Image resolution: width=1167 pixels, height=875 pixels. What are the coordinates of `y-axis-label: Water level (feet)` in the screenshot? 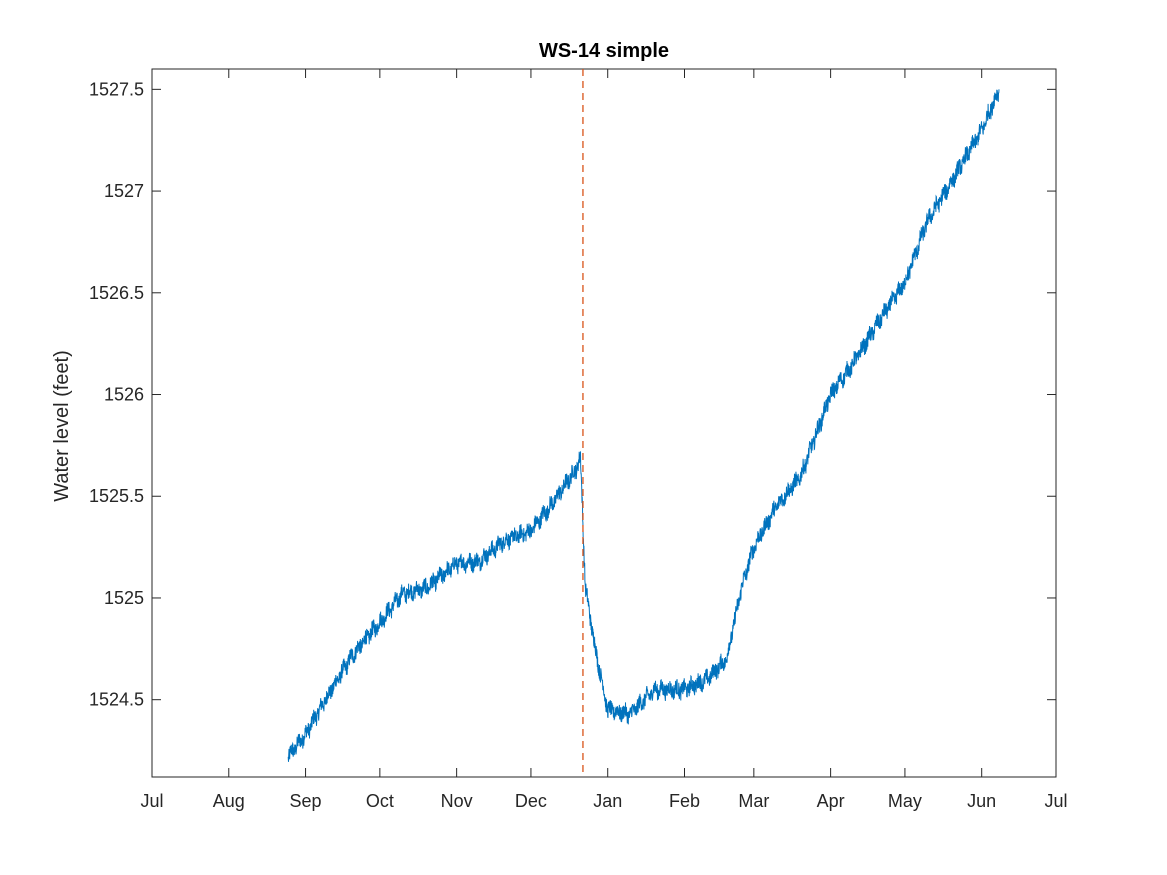 It's located at (62, 426).